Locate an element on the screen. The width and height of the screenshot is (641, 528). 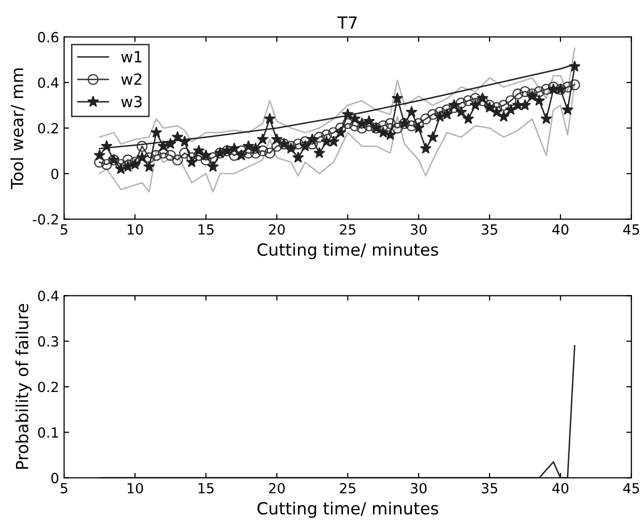
y-tick-label: 0.1 is located at coordinates (48, 432).